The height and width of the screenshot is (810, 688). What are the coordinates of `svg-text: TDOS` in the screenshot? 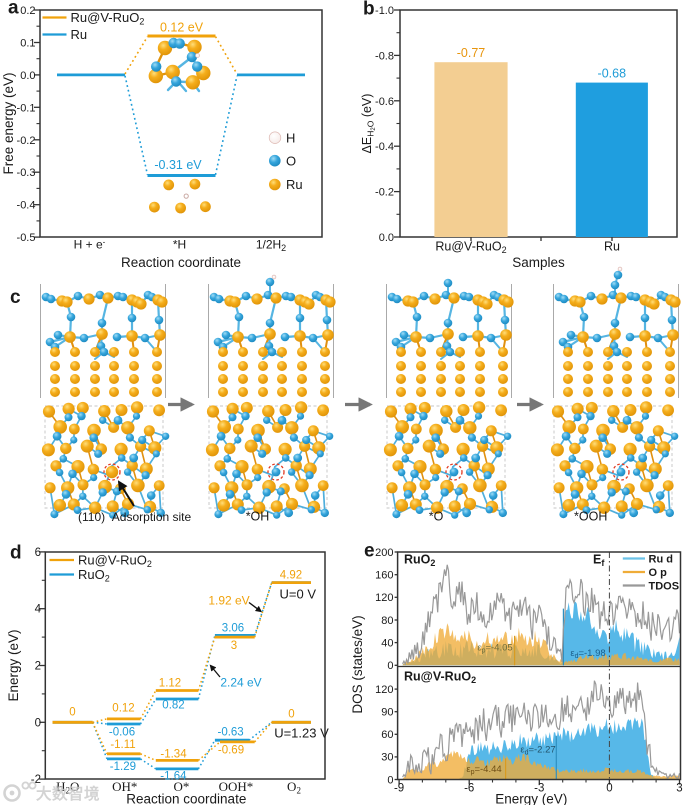 It's located at (664, 587).